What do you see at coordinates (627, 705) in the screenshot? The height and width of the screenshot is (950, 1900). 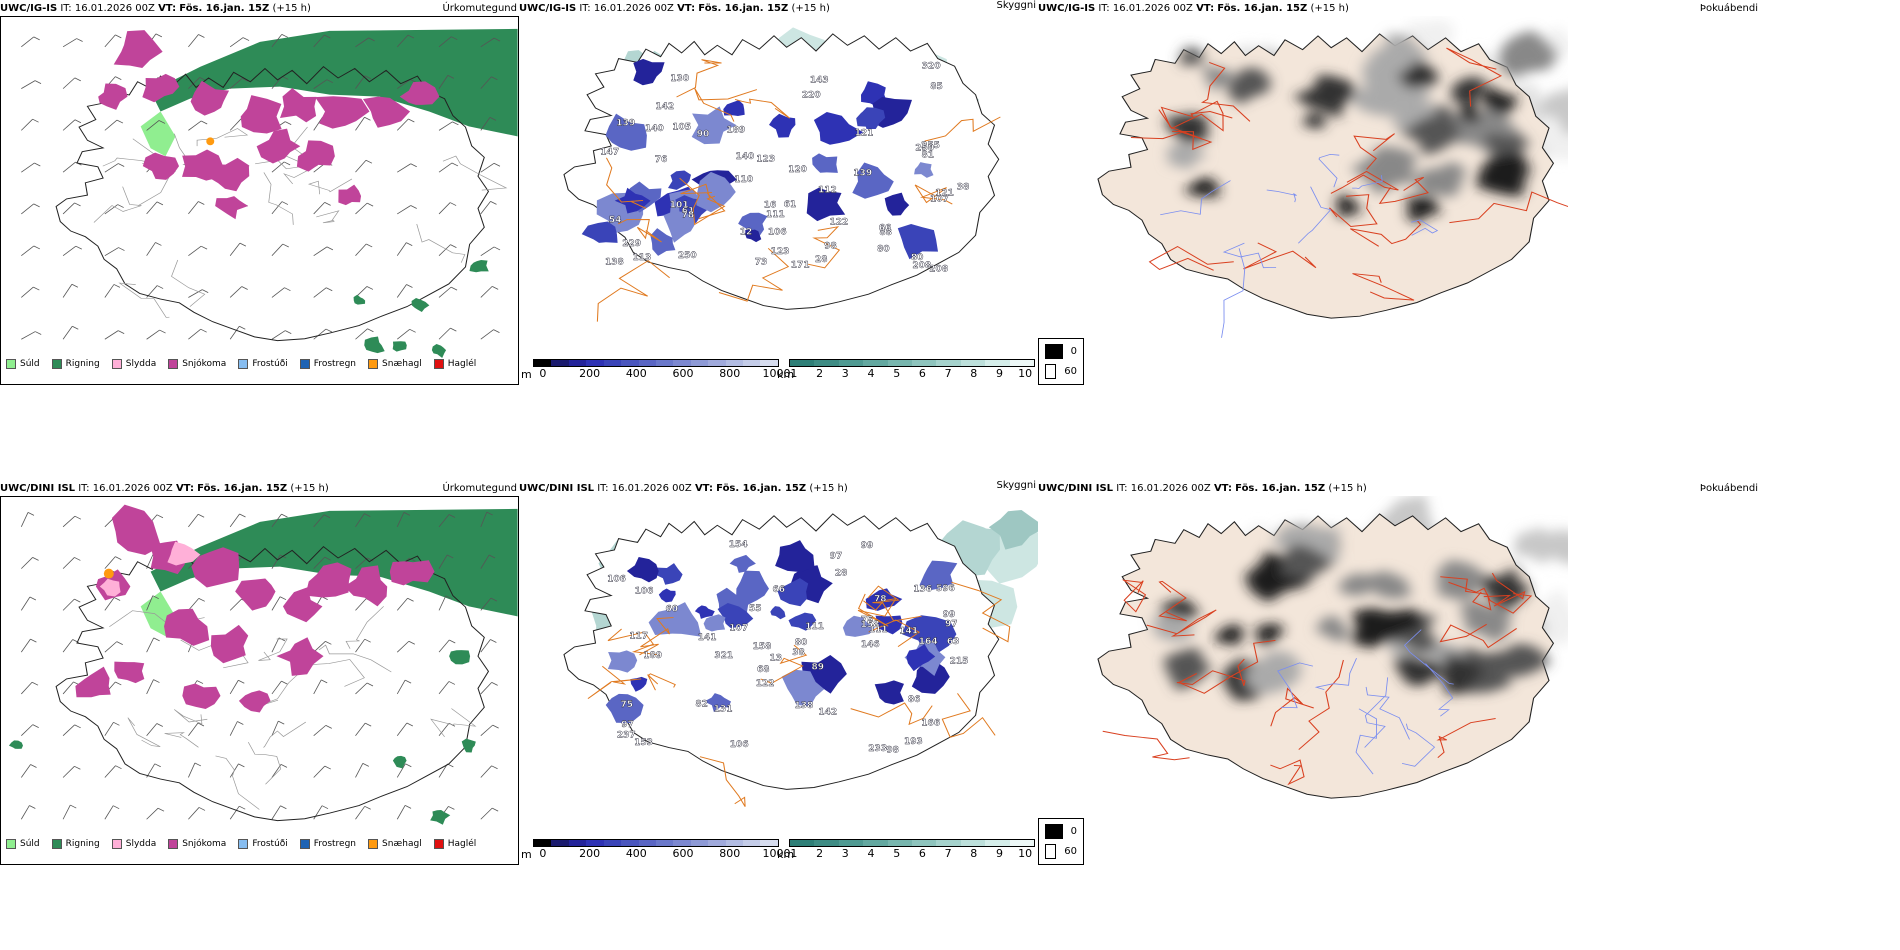 I see `cloudbase-value-label: 75` at bounding box center [627, 705].